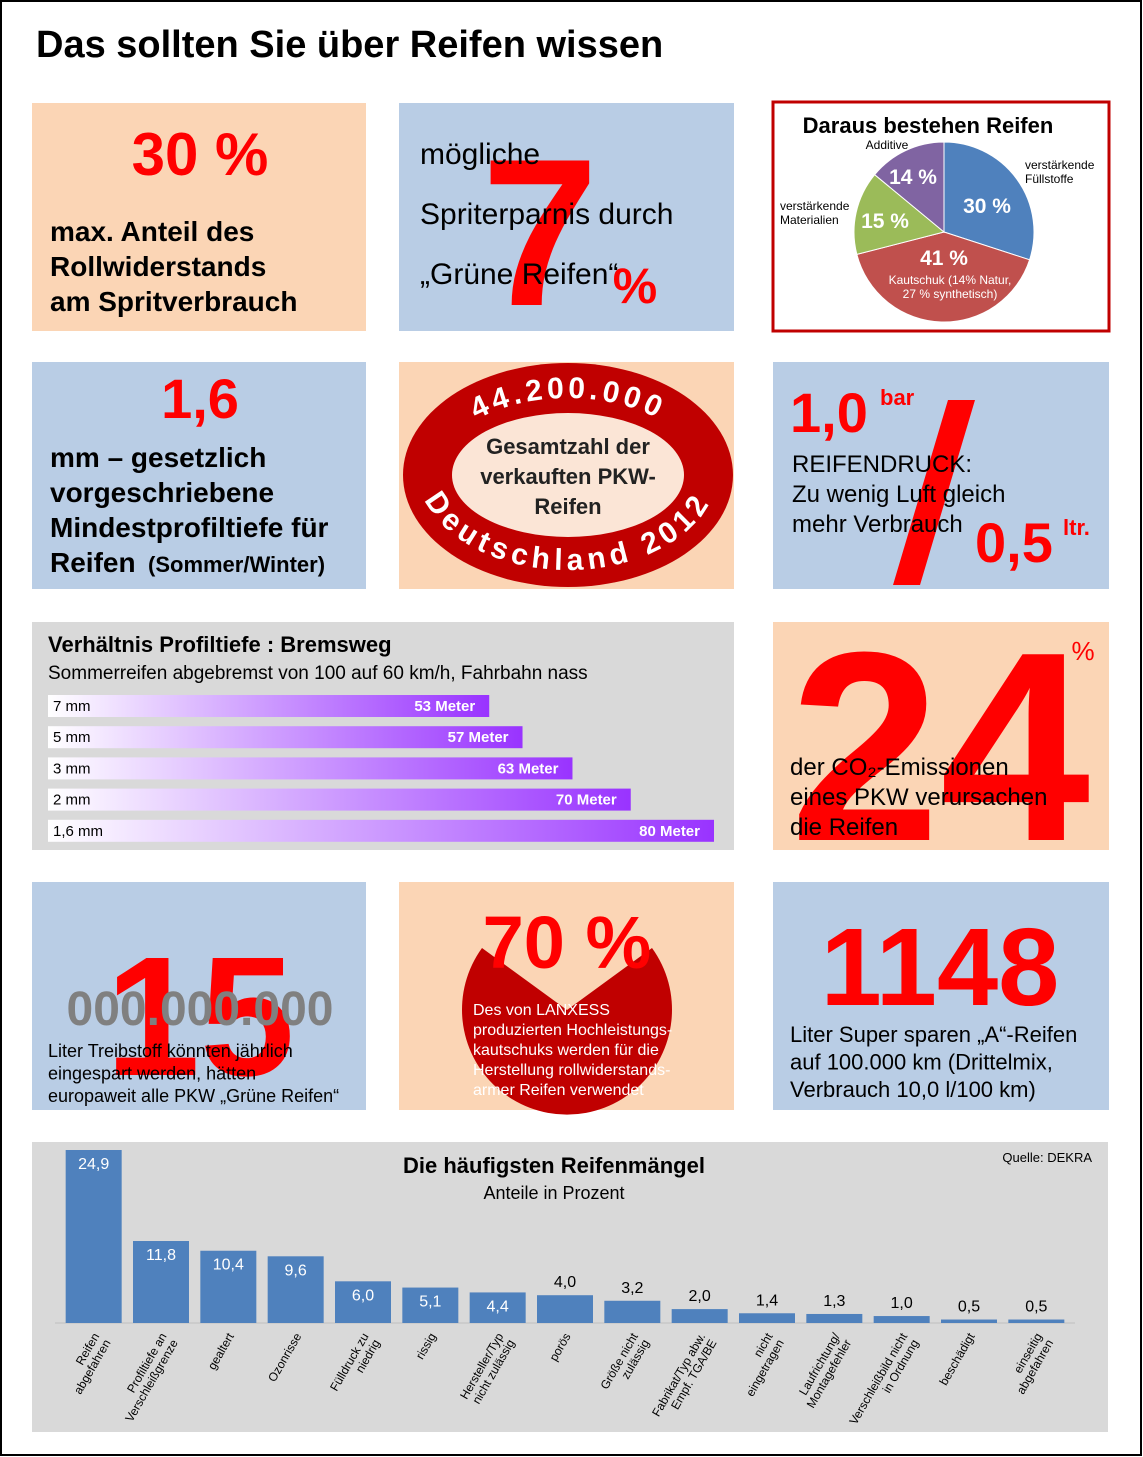 Image resolution: width=1143 pixels, height=1457 pixels. Describe the element at coordinates (987, 206) in the screenshot. I see `slice-value-label: 30 %` at that location.